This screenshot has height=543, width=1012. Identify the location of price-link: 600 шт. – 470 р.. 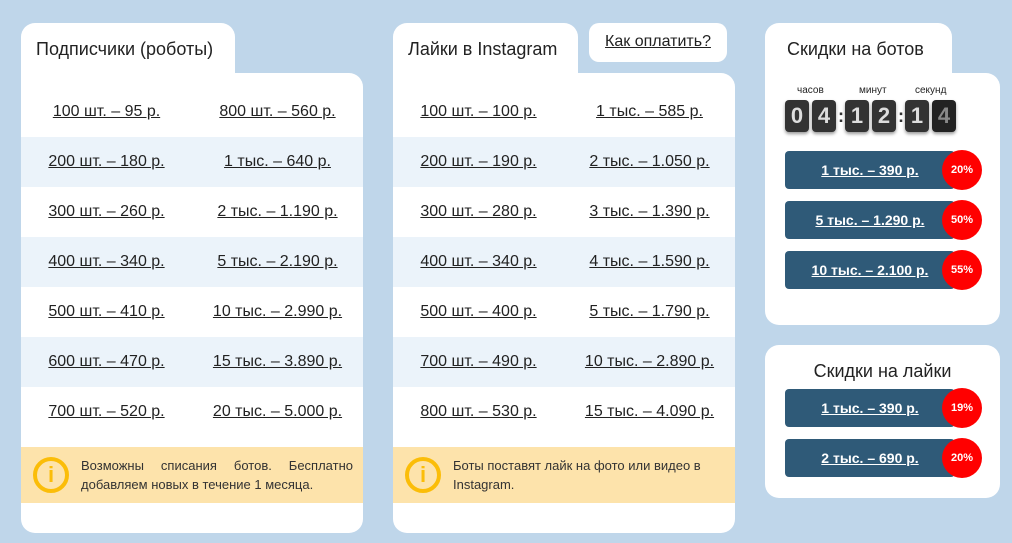
(106, 361).